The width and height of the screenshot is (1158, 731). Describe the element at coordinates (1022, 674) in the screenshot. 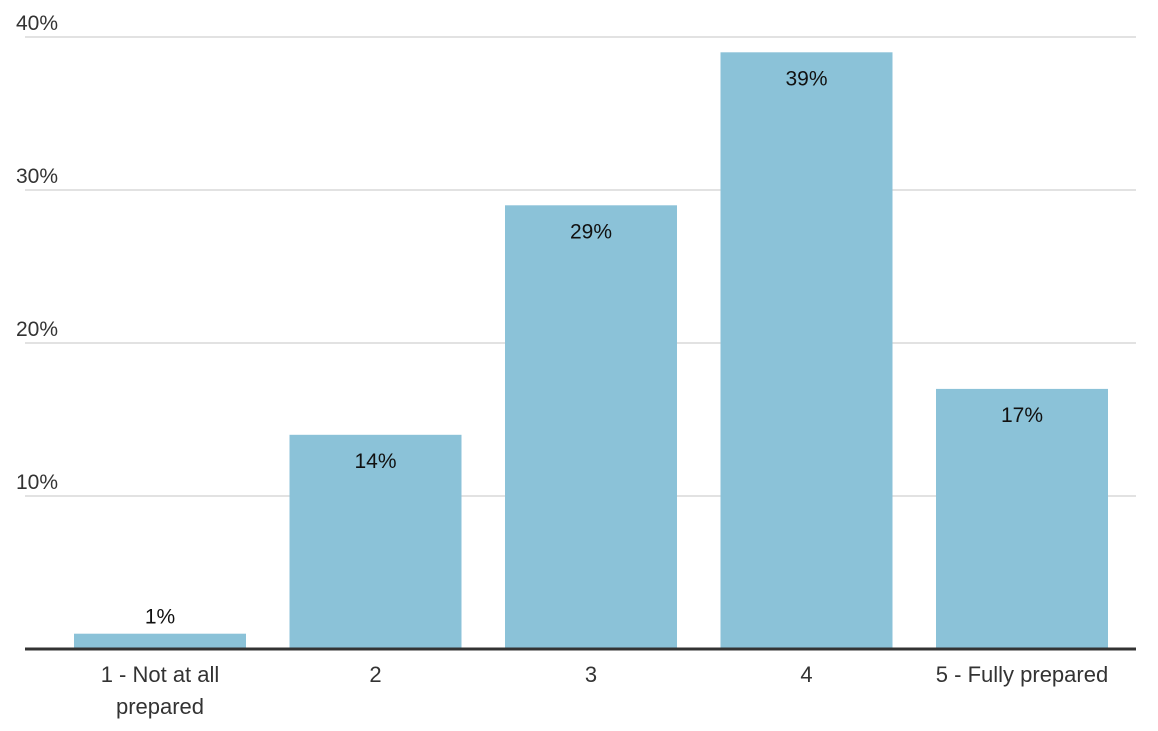

I see `category-label-5: 5 - Fully prepared` at that location.